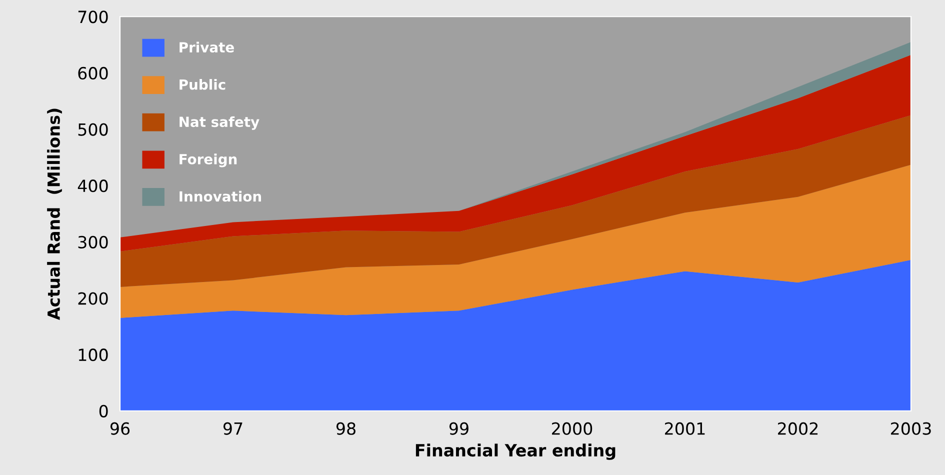  I want to click on x-axis-title: Financial Year ending, so click(516, 452).